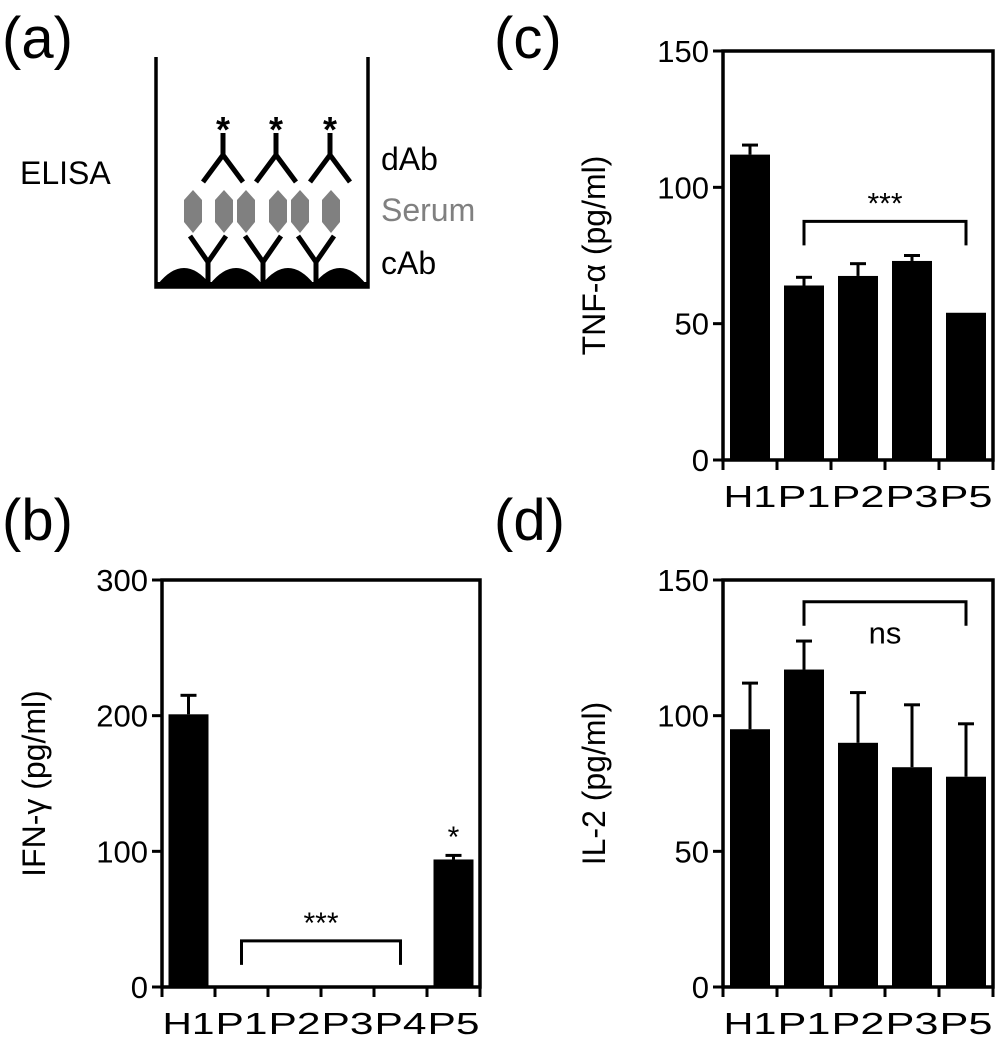  What do you see at coordinates (594, 784) in the screenshot?
I see `y-axis-title: IL-2 (pg/ml)` at bounding box center [594, 784].